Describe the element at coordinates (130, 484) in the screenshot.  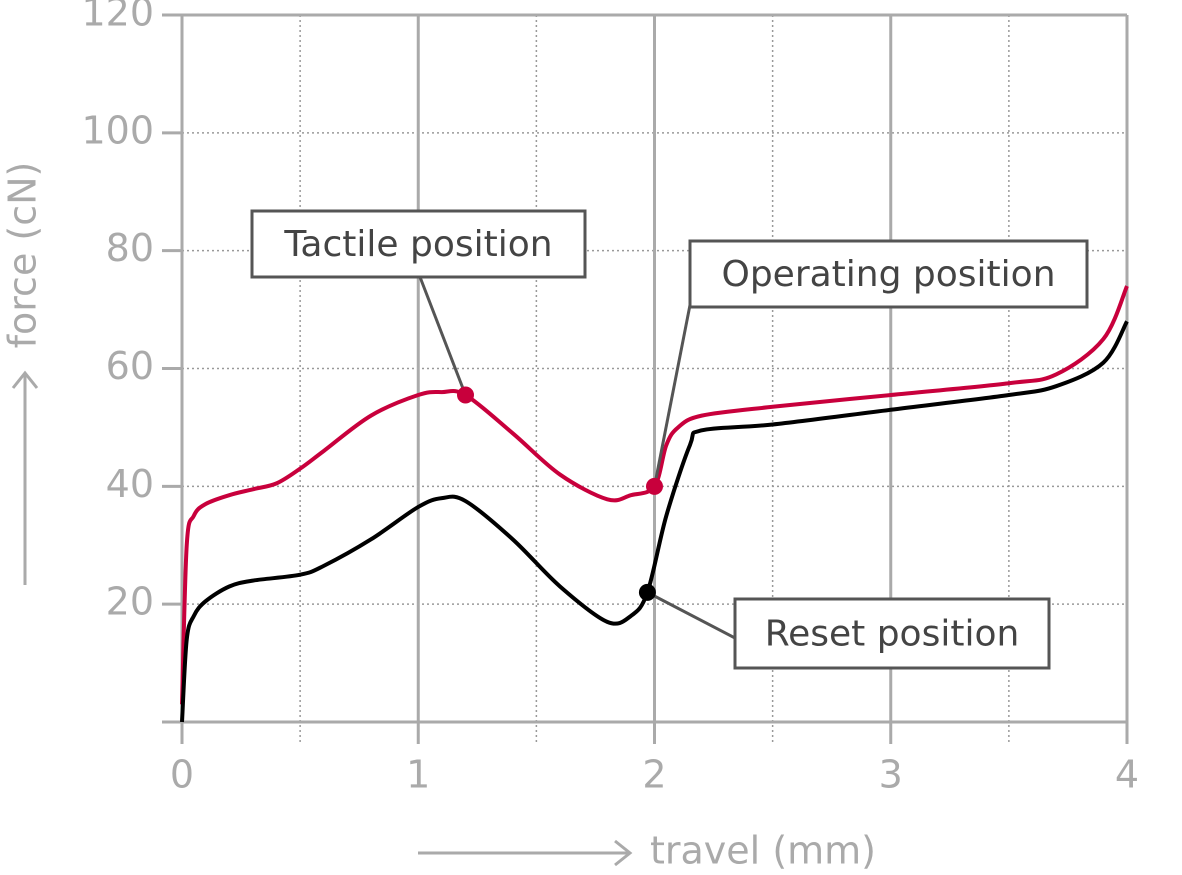
I see `y-tick-label: 40` at that location.